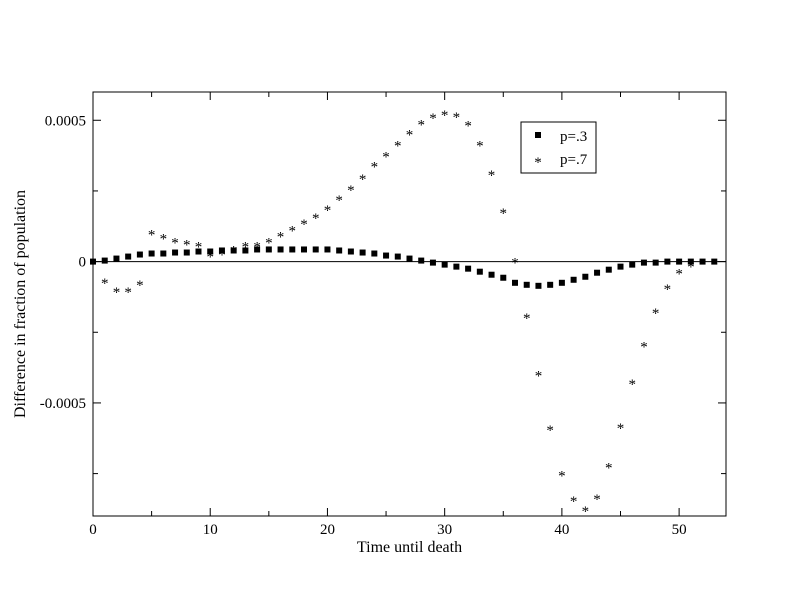 The width and height of the screenshot is (792, 612). What do you see at coordinates (404, 267) in the screenshot?
I see `series-p3-markers` at bounding box center [404, 267].